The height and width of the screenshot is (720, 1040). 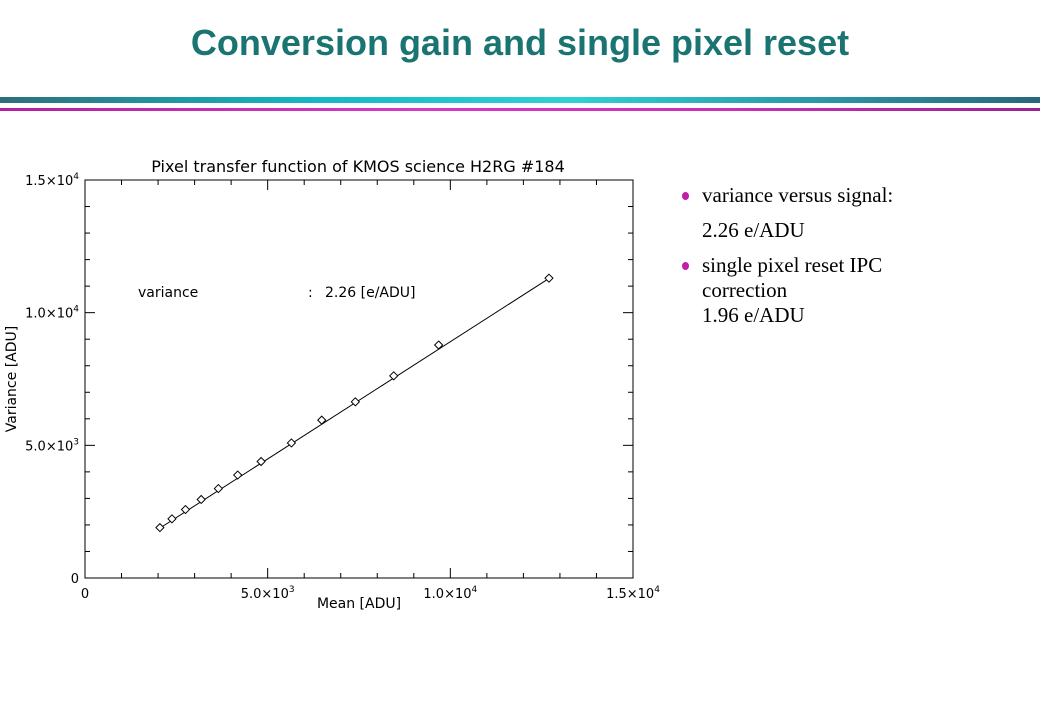 What do you see at coordinates (520, 42) in the screenshot?
I see `slide-title: Conversion gain and single pixel reset` at bounding box center [520, 42].